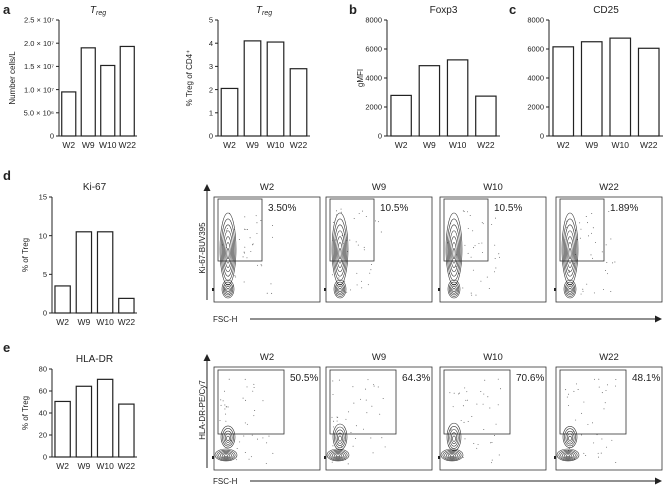  What do you see at coordinates (105, 322) in the screenshot?
I see `x-tick-label: W10` at bounding box center [105, 322].